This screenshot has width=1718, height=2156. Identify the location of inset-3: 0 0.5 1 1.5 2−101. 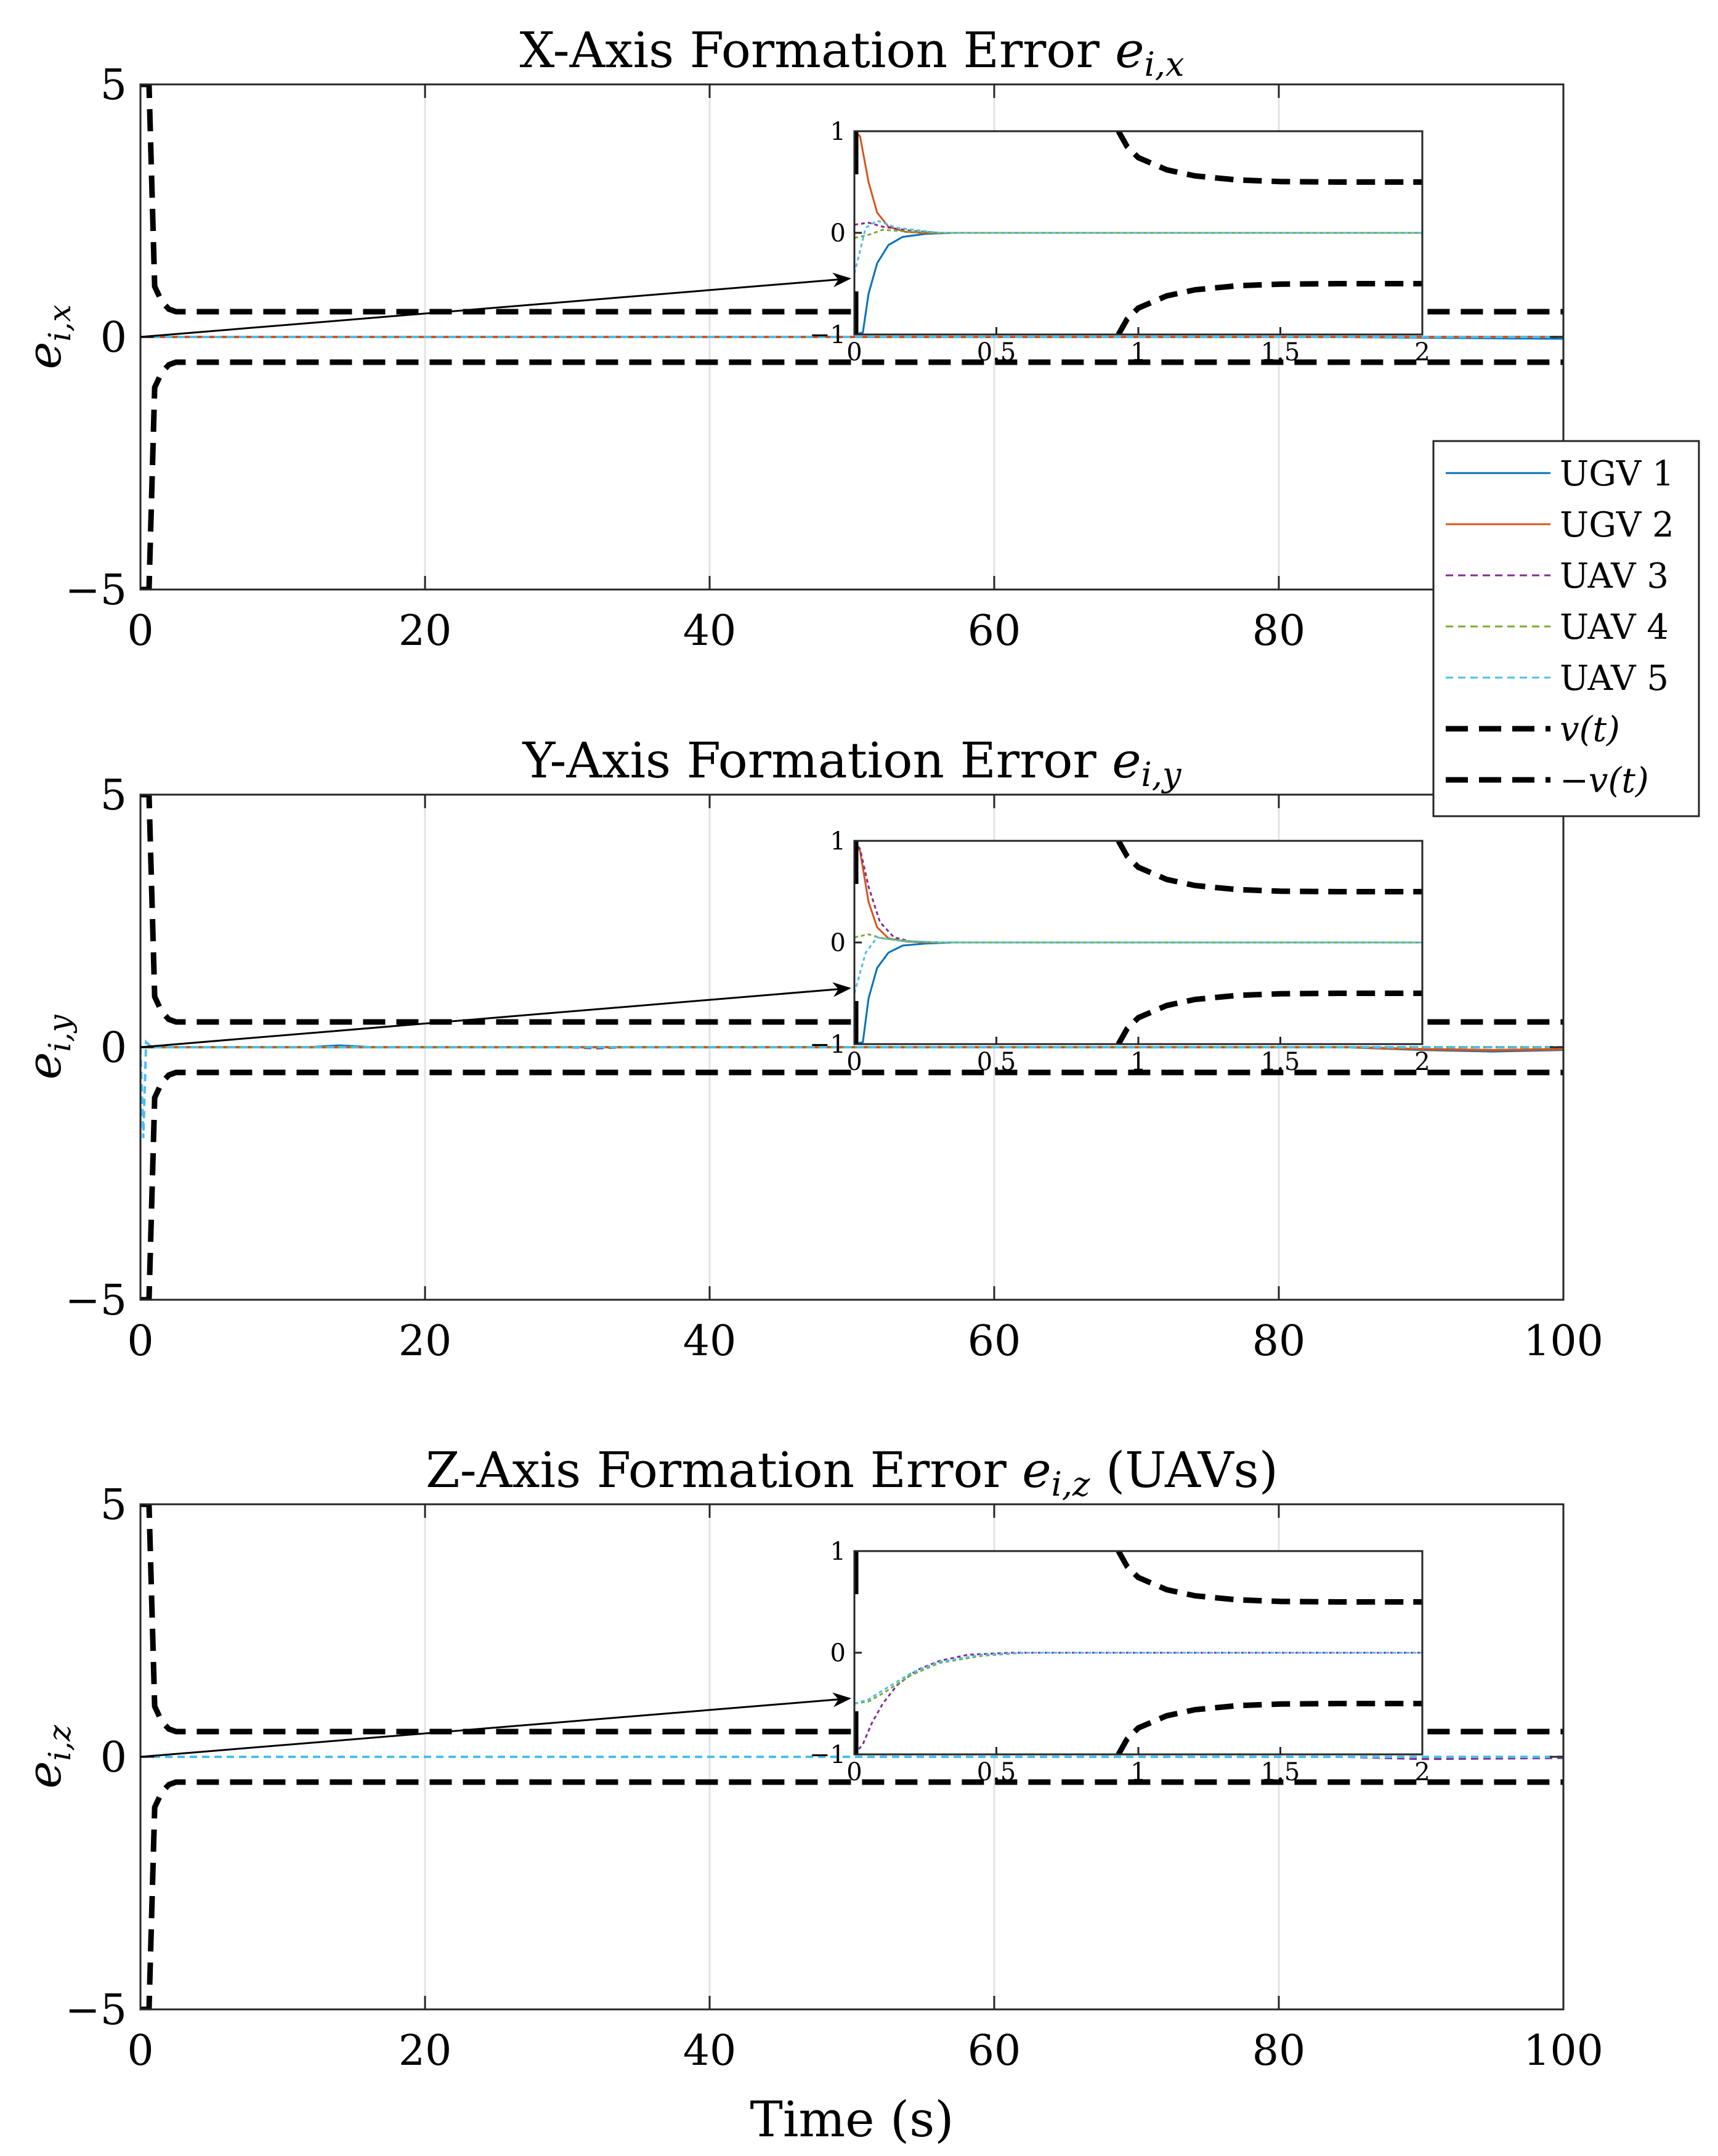
(1119, 1662).